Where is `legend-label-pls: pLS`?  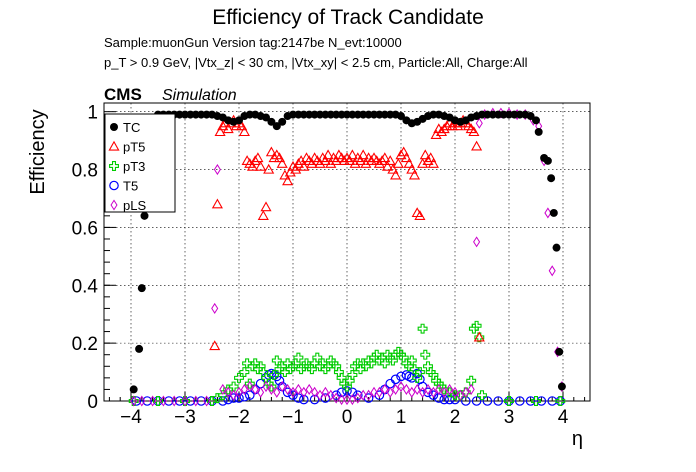
legend-label-pls: pLS is located at coordinates (134, 205).